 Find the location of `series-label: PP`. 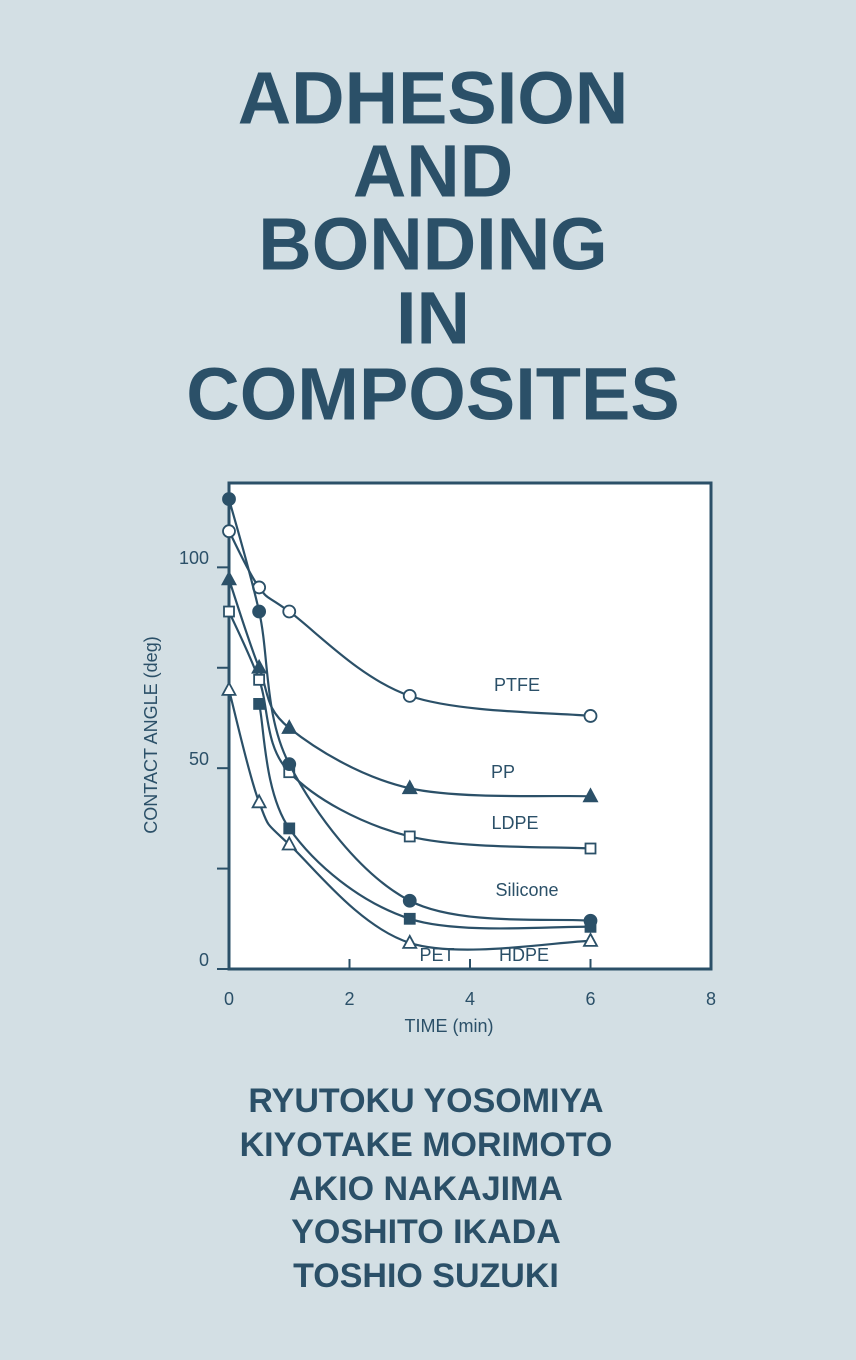

series-label: PP is located at coordinates (503, 772).